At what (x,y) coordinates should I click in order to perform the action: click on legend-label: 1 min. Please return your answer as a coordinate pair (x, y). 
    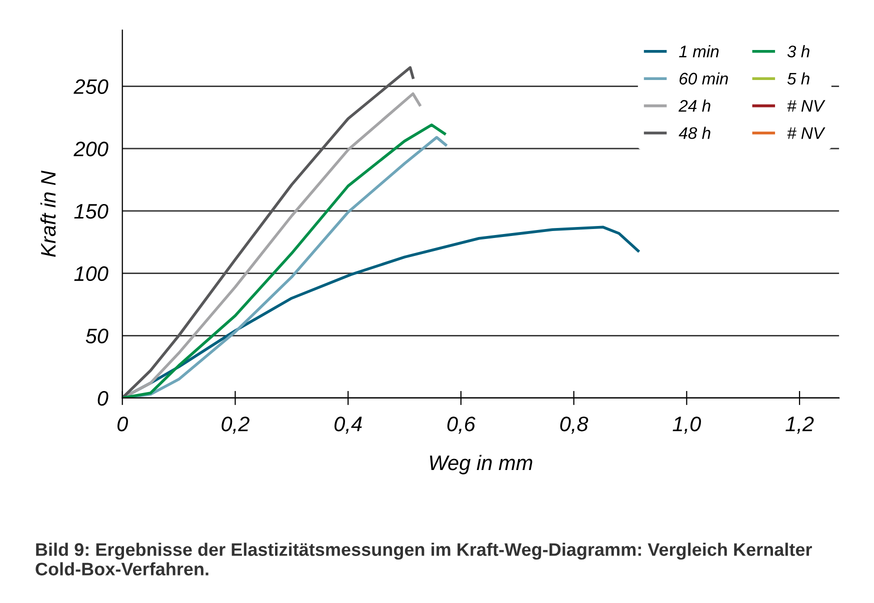
    Looking at the image, I should click on (699, 51).